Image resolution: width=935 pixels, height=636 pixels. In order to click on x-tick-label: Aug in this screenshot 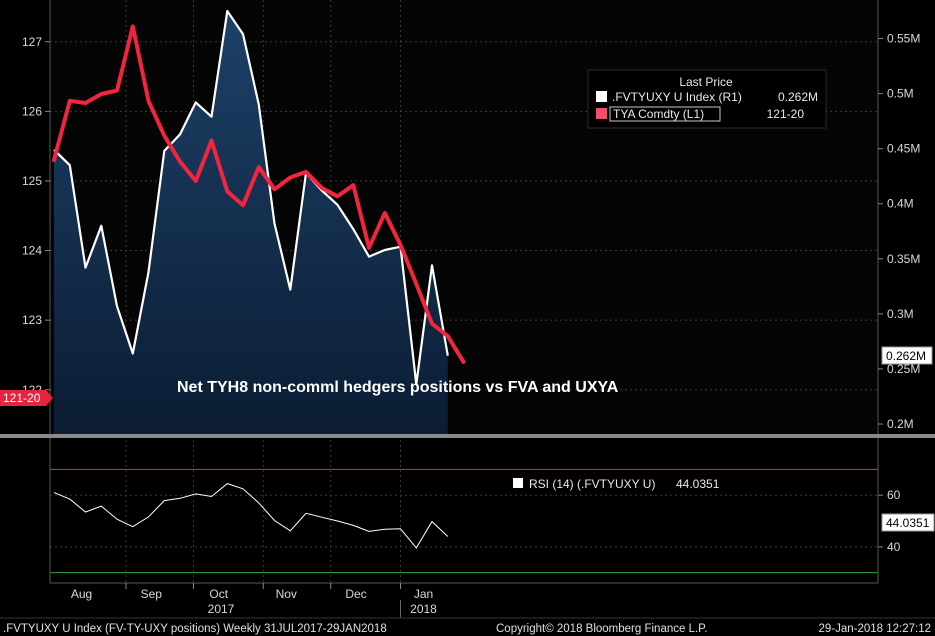, I will do `click(81, 594)`.